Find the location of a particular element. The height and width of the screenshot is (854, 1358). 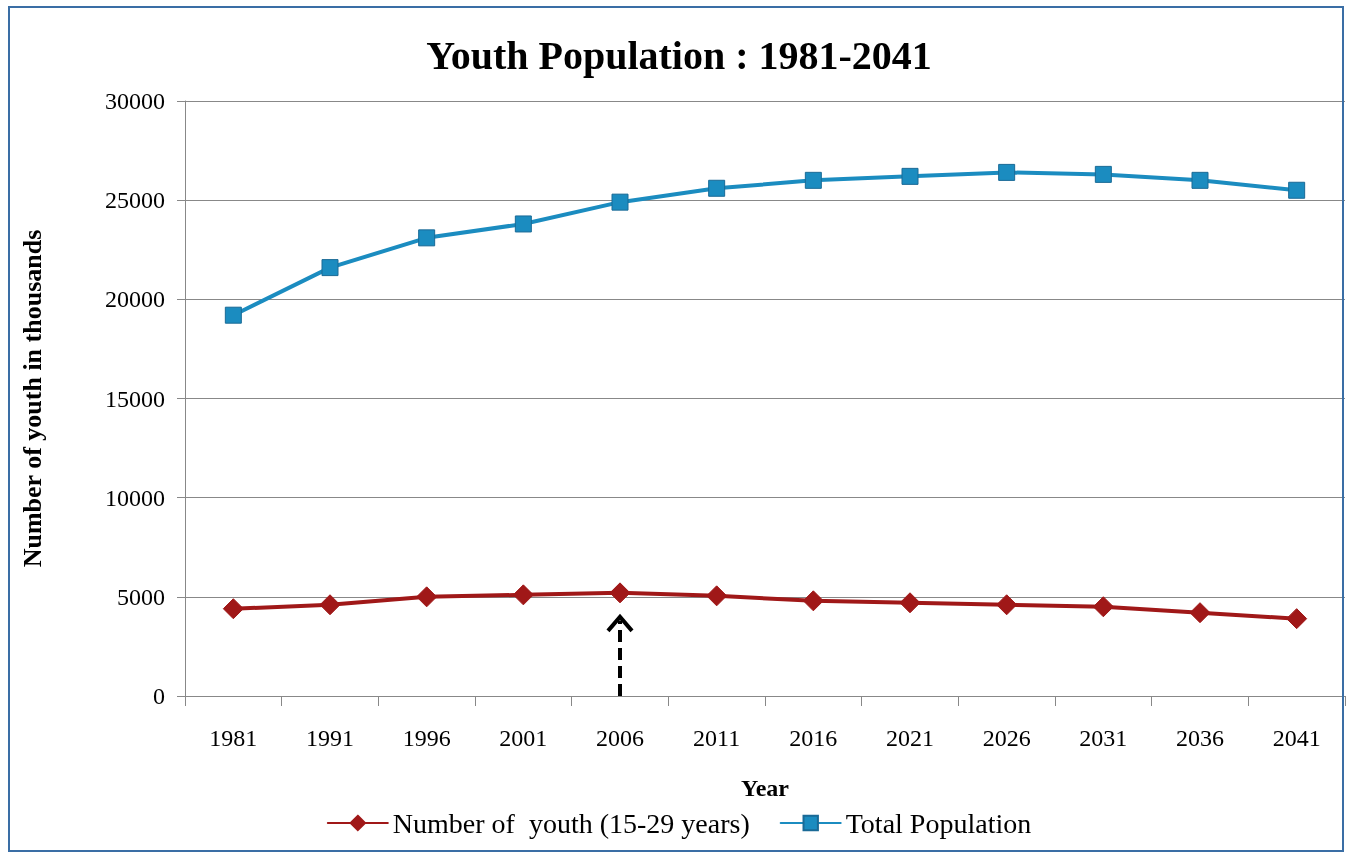

x-tick-label: 2031 is located at coordinates (1103, 738).